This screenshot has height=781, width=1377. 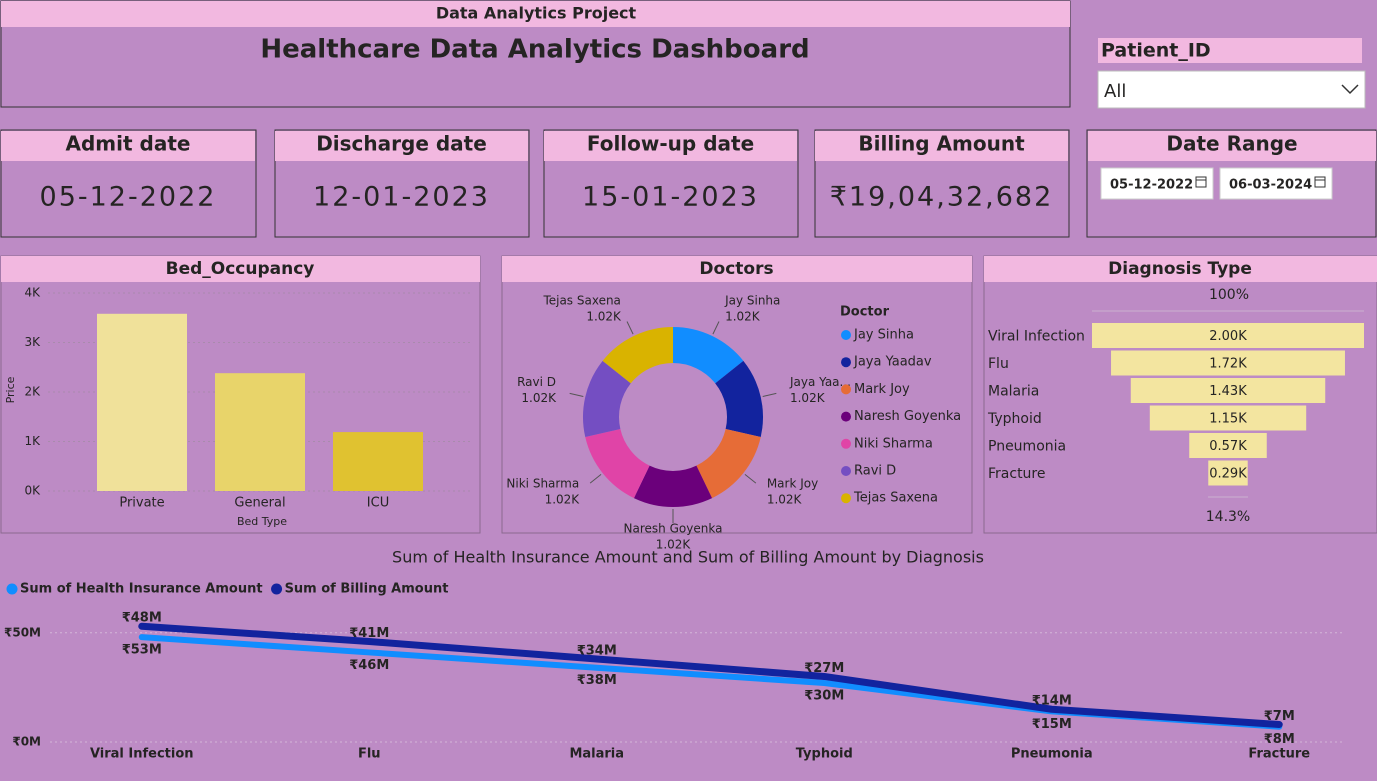 I want to click on header-band, so click(x=535, y=14).